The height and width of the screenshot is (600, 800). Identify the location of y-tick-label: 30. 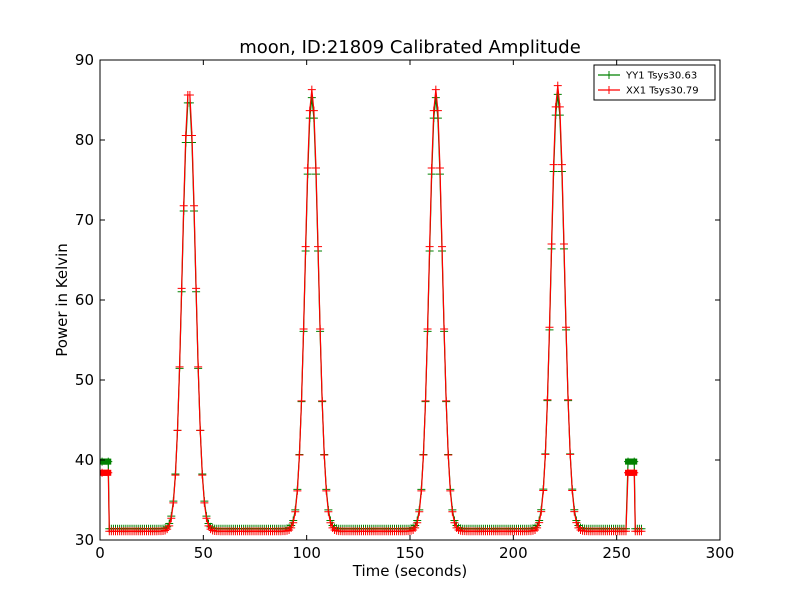
(84, 540).